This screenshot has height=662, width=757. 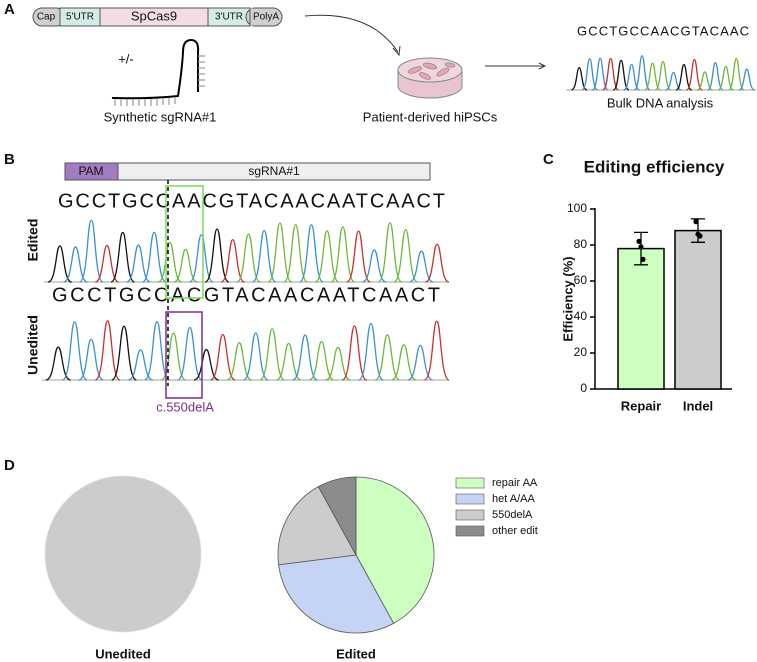 I want to click on mutation-box, so click(x=184, y=355).